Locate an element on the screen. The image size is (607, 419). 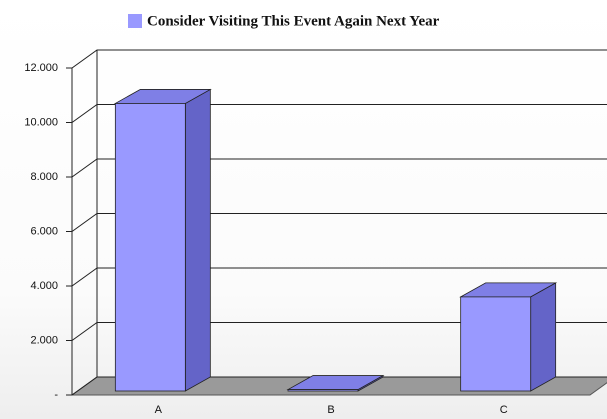
y-tick-label: 10.000 is located at coordinates (41, 122).